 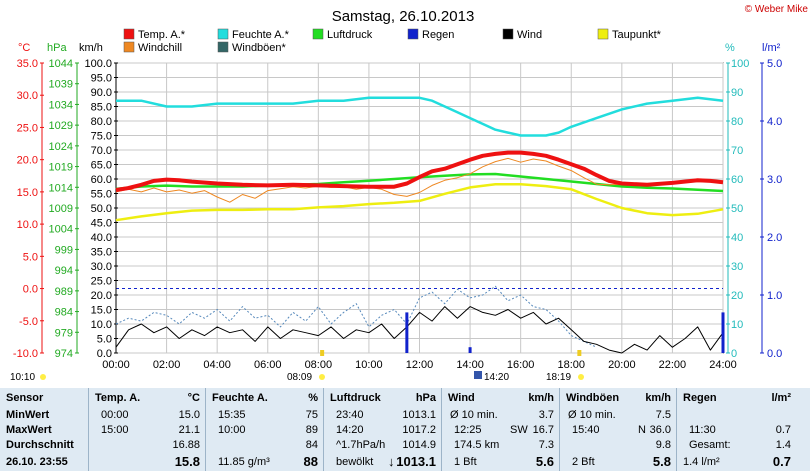 I want to click on temp-tick-label: 0.0, so click(x=30, y=290).